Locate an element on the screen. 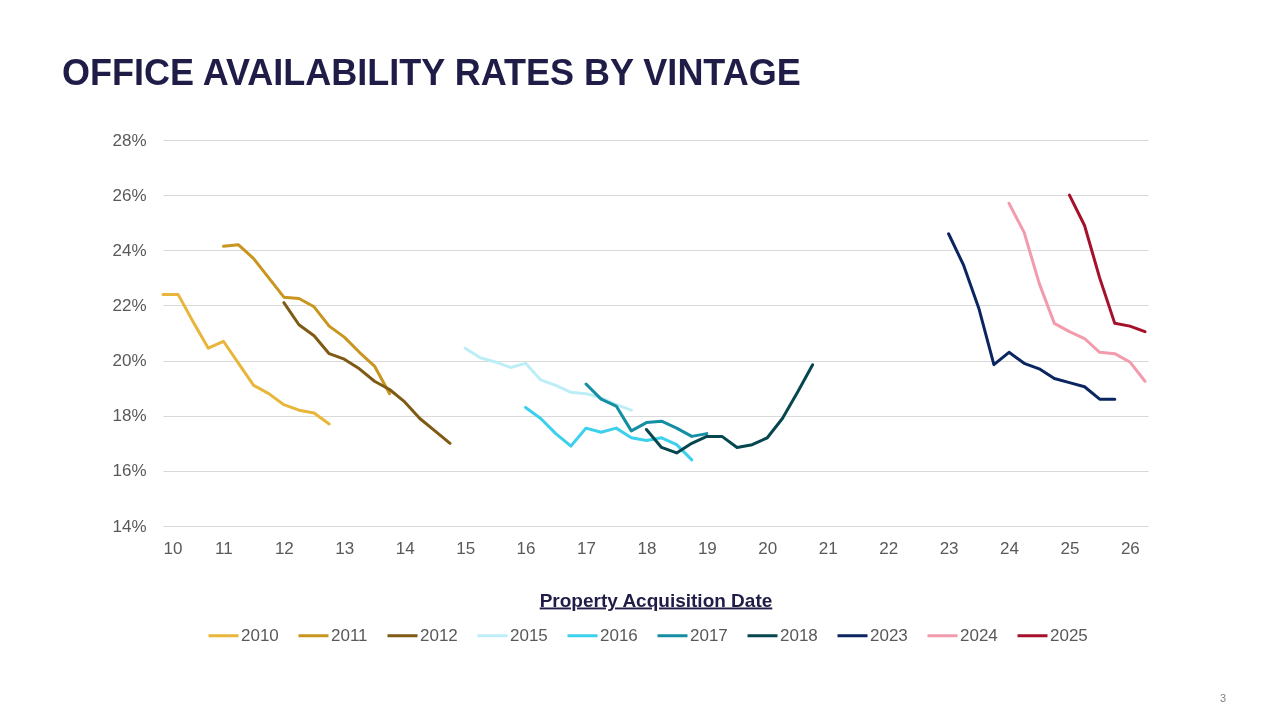 This screenshot has height=720, width=1280. x-axis-title: Property Acquisition Date is located at coordinates (656, 600).